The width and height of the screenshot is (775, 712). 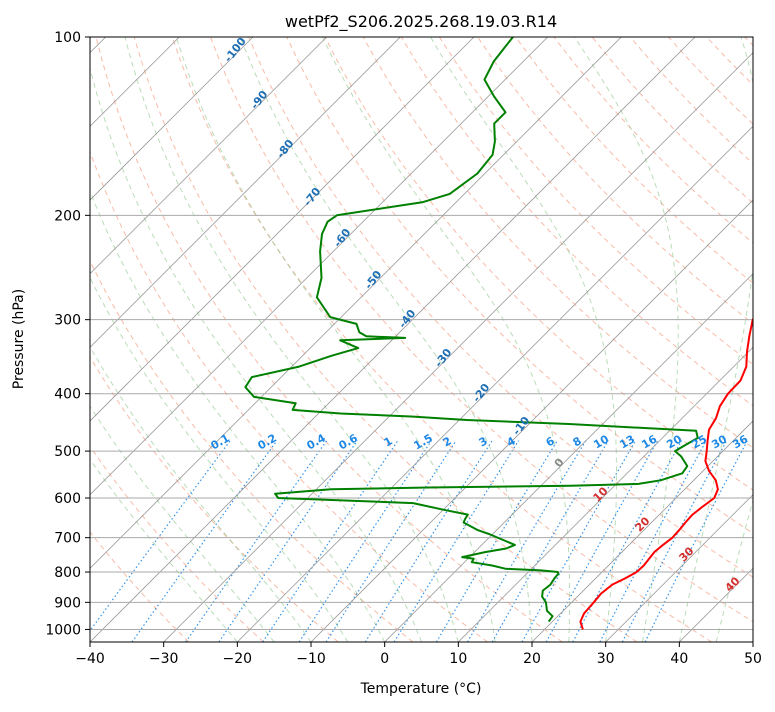 What do you see at coordinates (606, 659) in the screenshot?
I see `x-tick-label: 30` at bounding box center [606, 659].